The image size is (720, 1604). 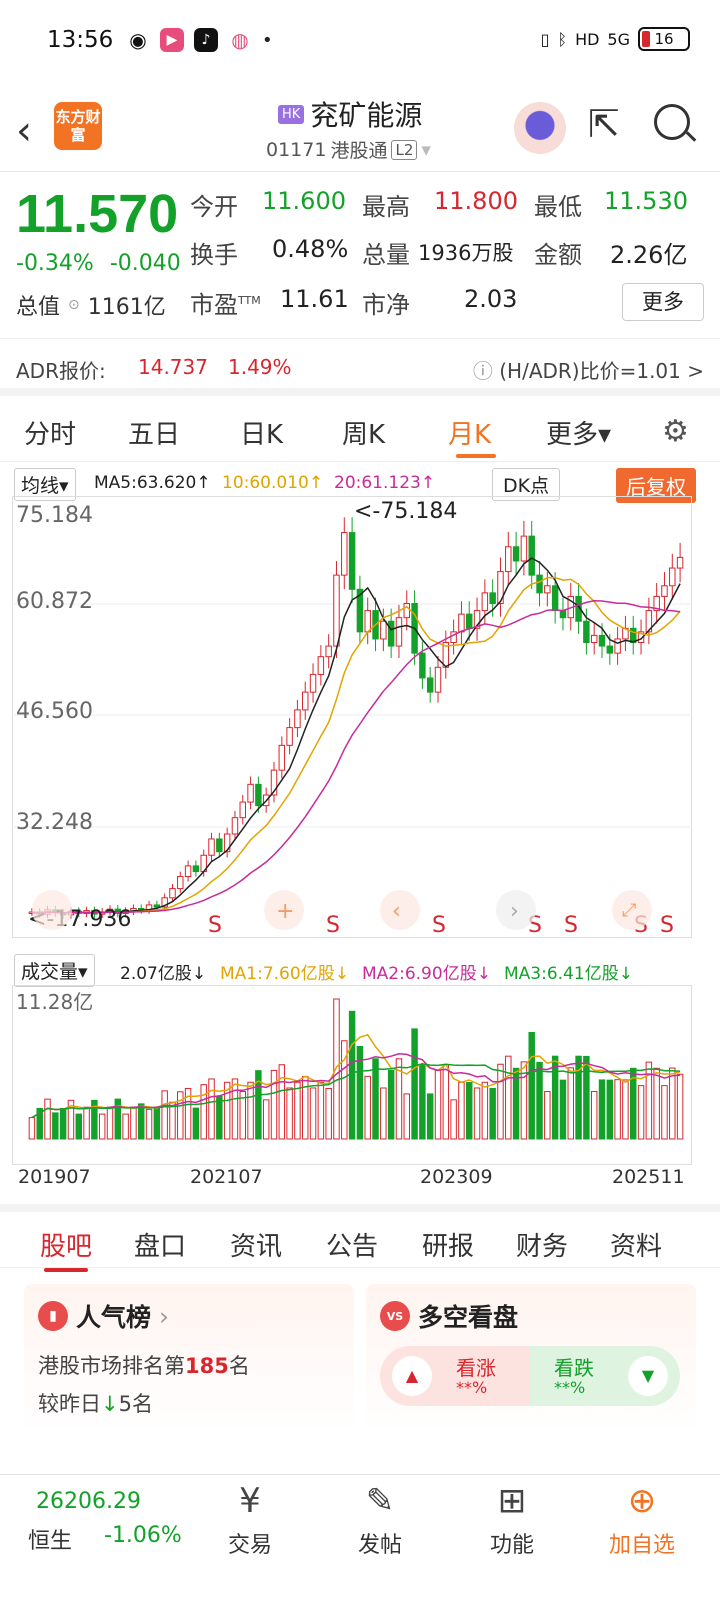 I want to click on tab-profile: 资料, so click(x=636, y=1247).